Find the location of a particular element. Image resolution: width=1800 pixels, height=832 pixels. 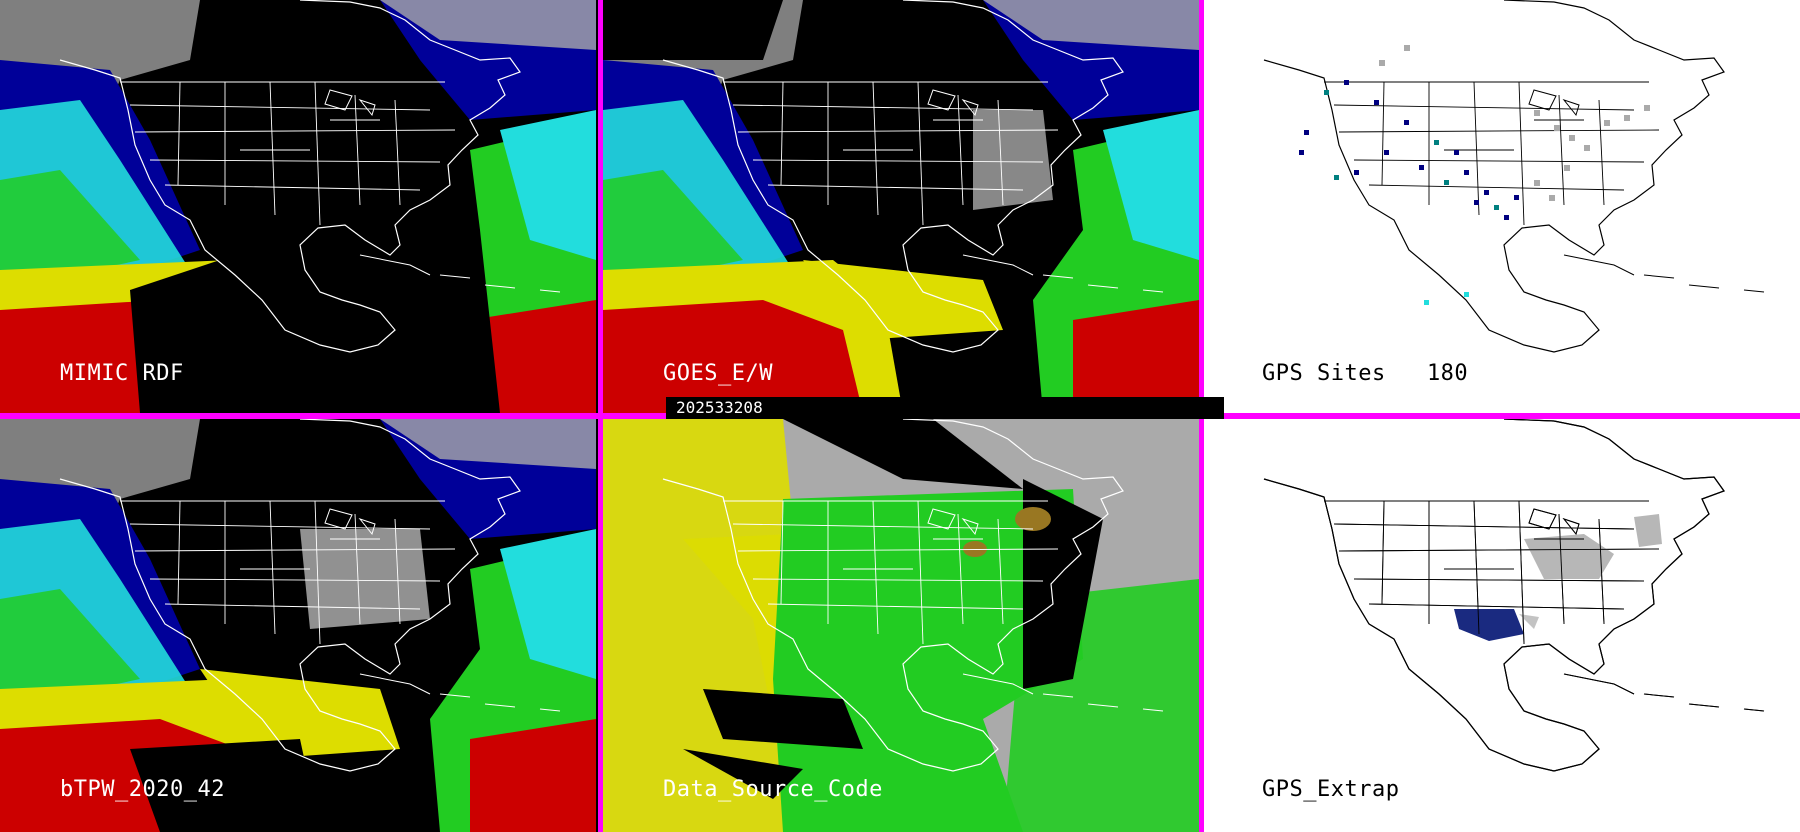

panel-label: GOES_E/W is located at coordinates (718, 373).